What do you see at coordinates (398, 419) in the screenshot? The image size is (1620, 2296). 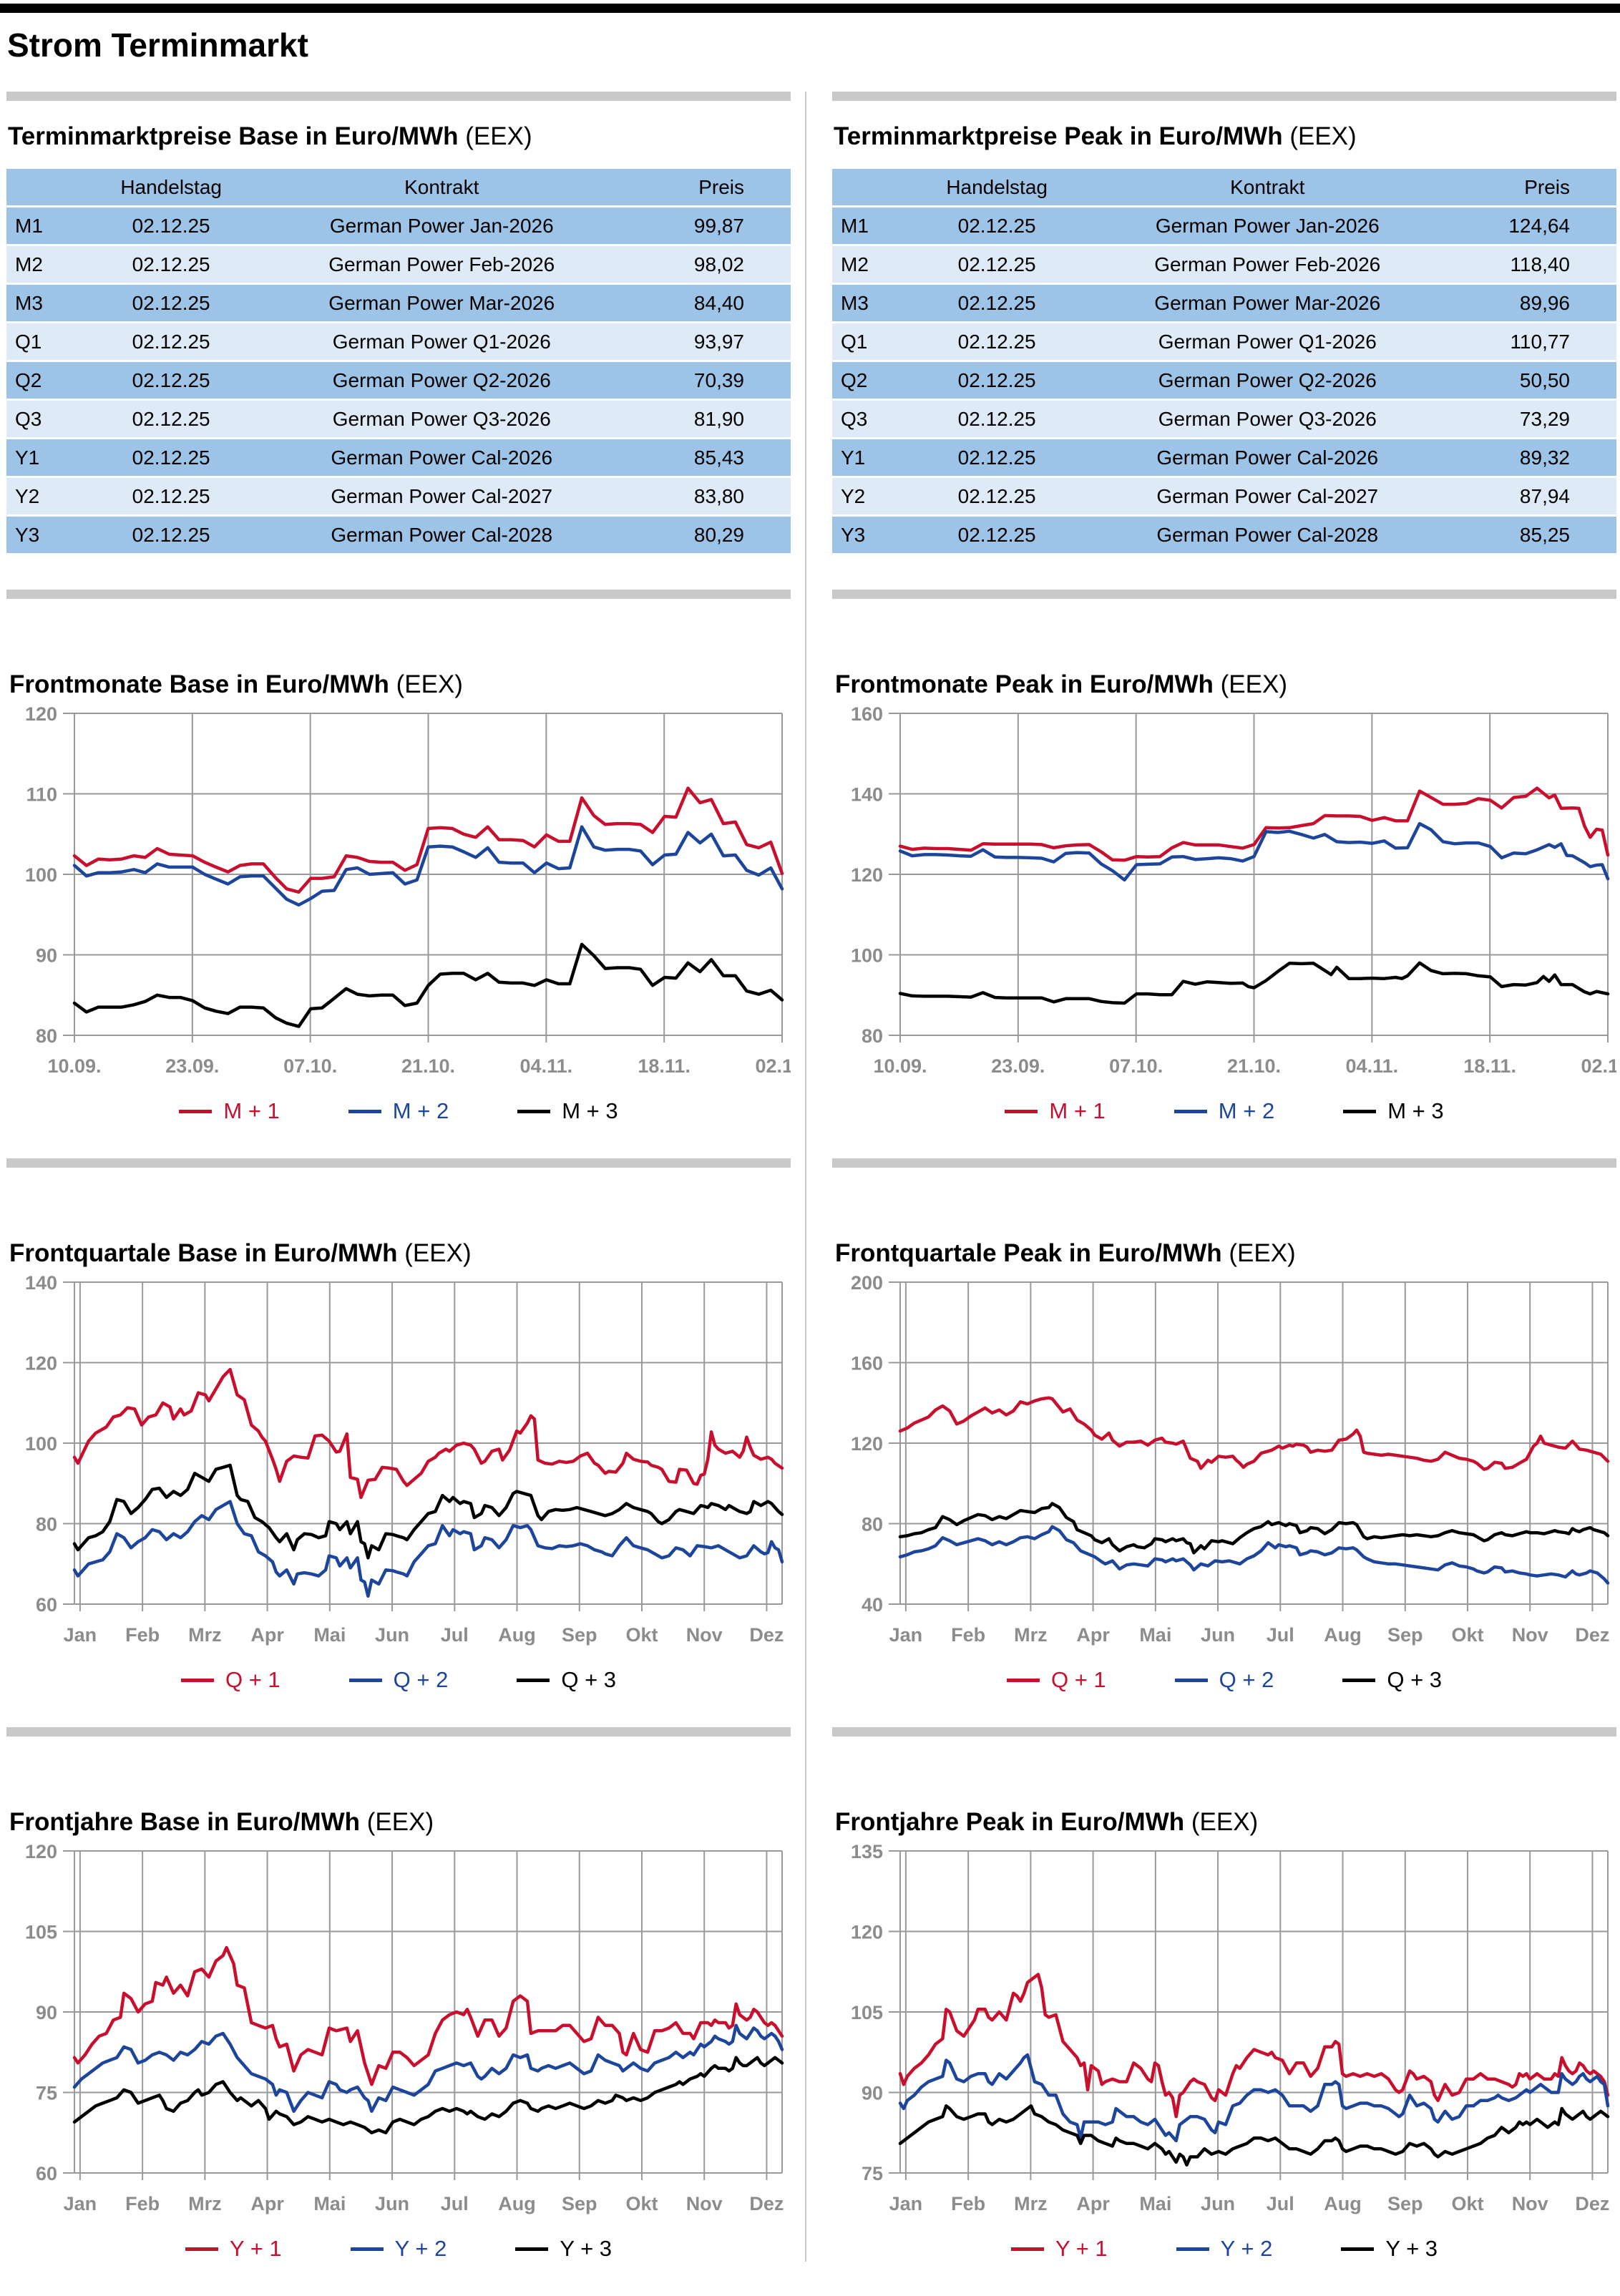 I see `table-row: Q3 02.12.25 German Power Q3-2026 81,90` at bounding box center [398, 419].